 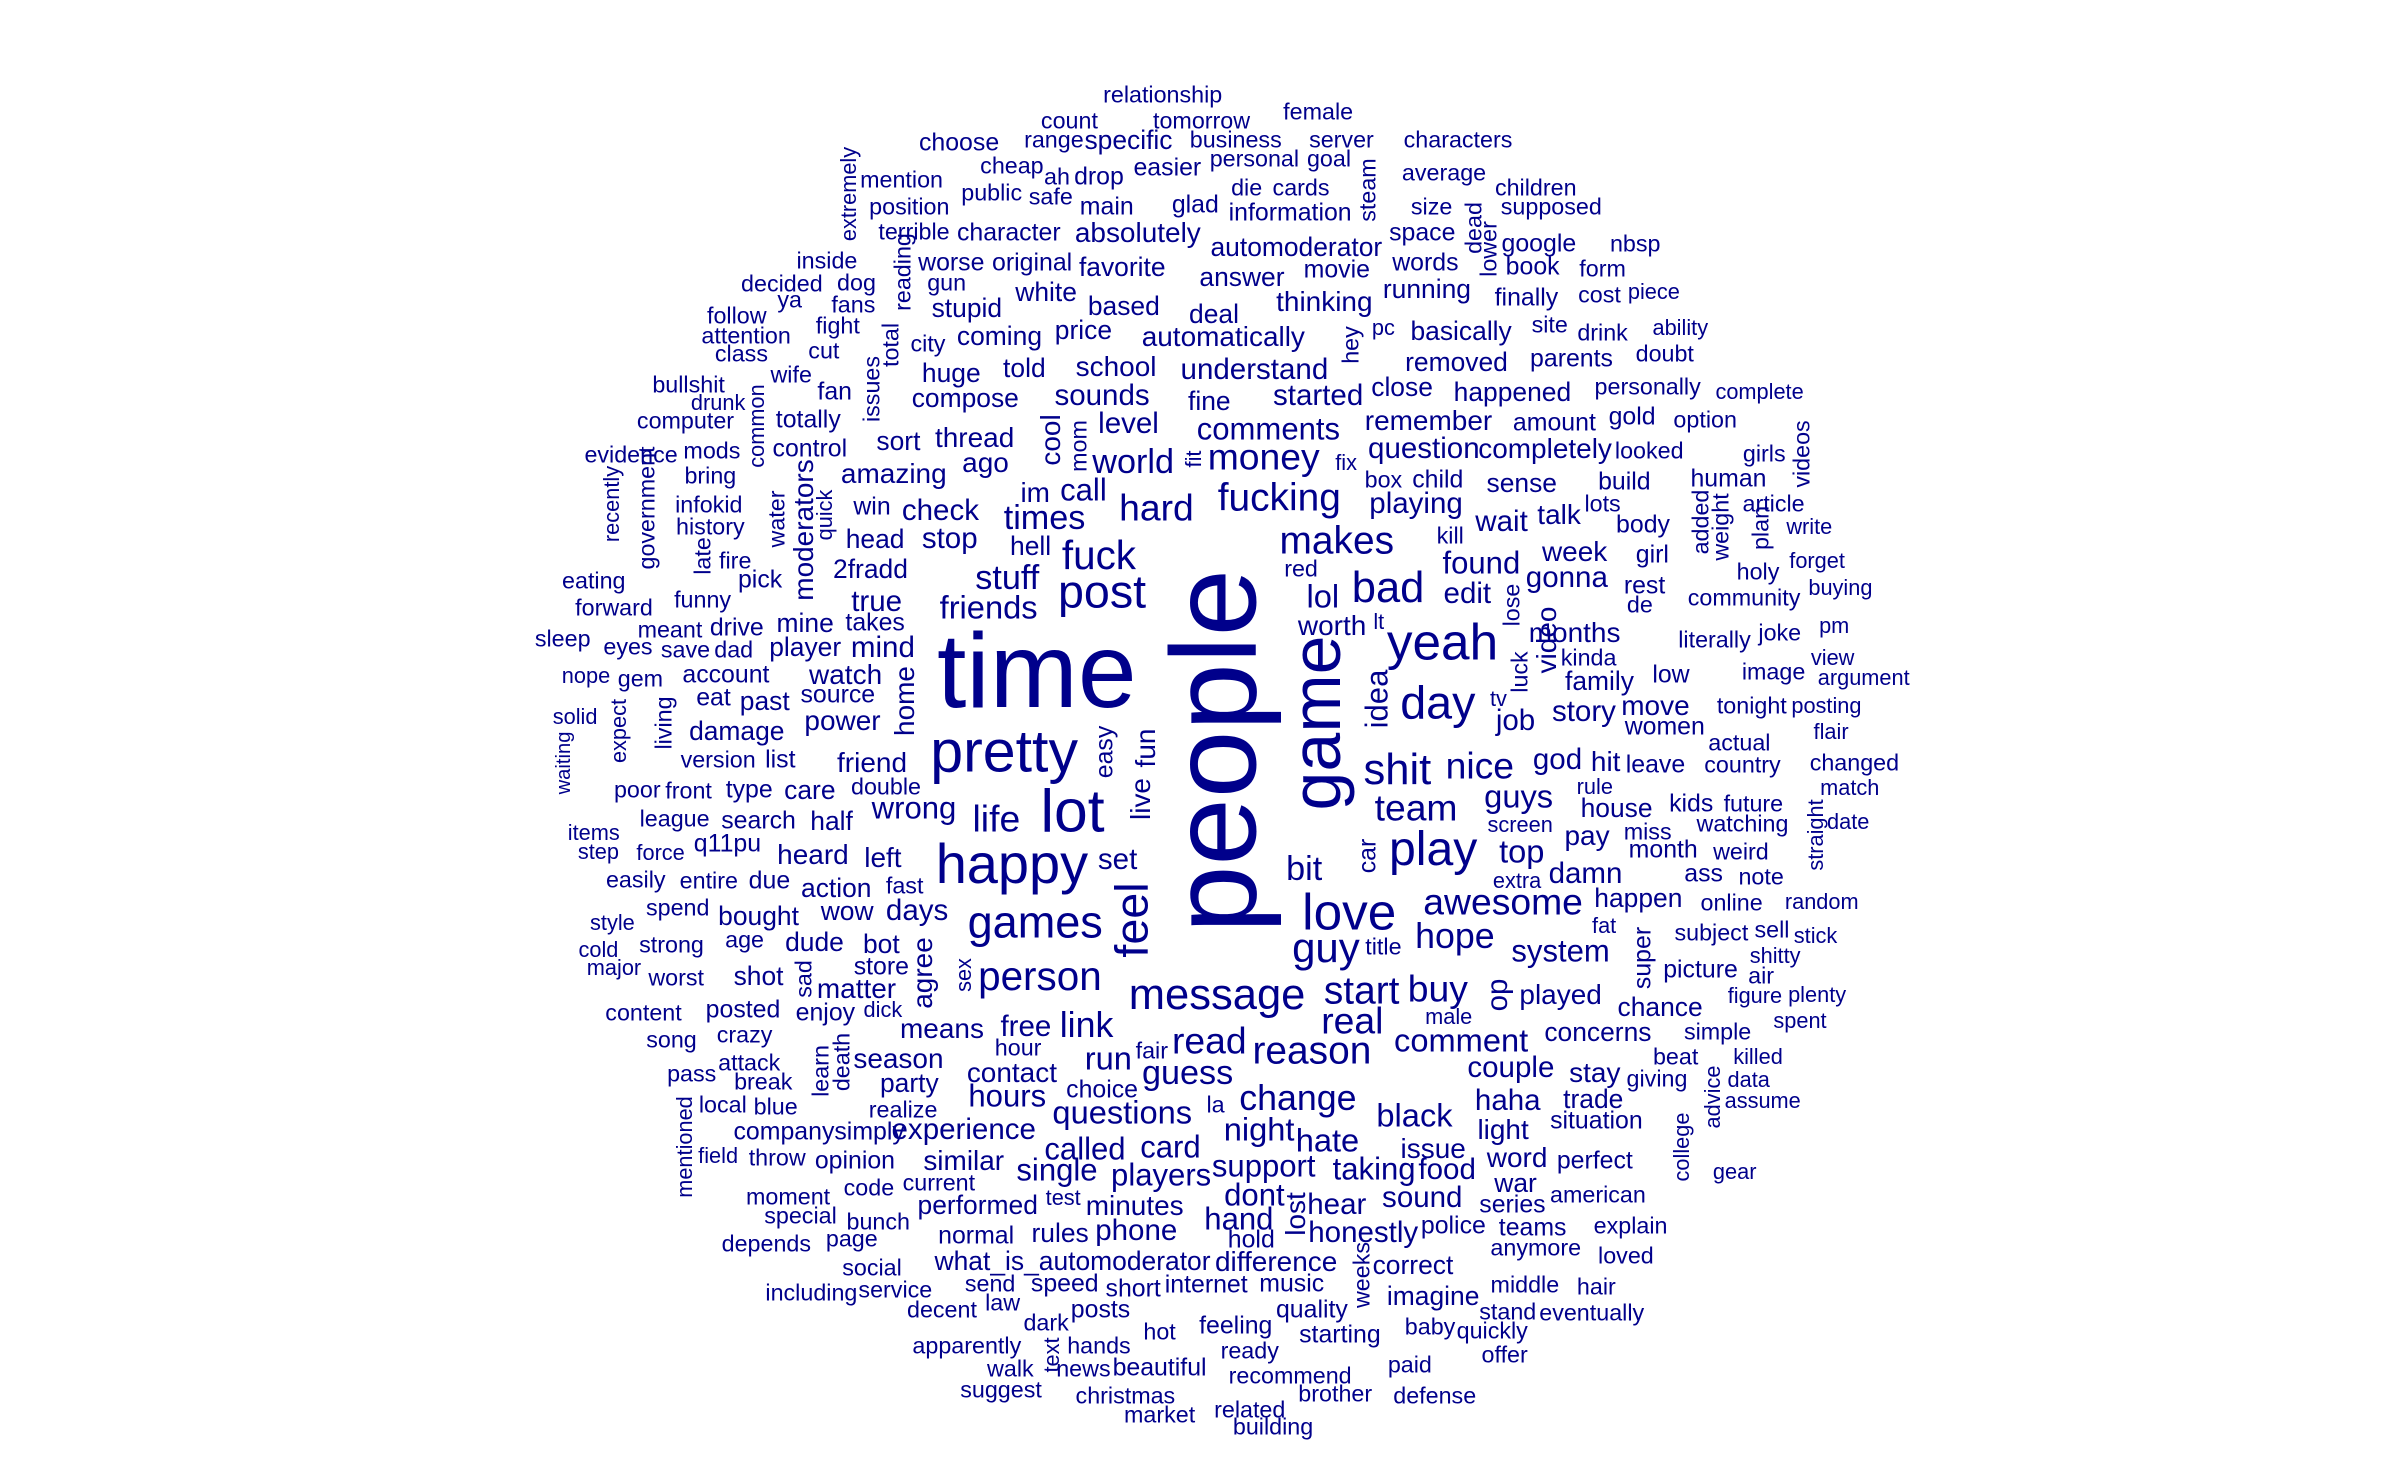 What do you see at coordinates (1054, 139) in the screenshot?
I see `cloud-word: range` at bounding box center [1054, 139].